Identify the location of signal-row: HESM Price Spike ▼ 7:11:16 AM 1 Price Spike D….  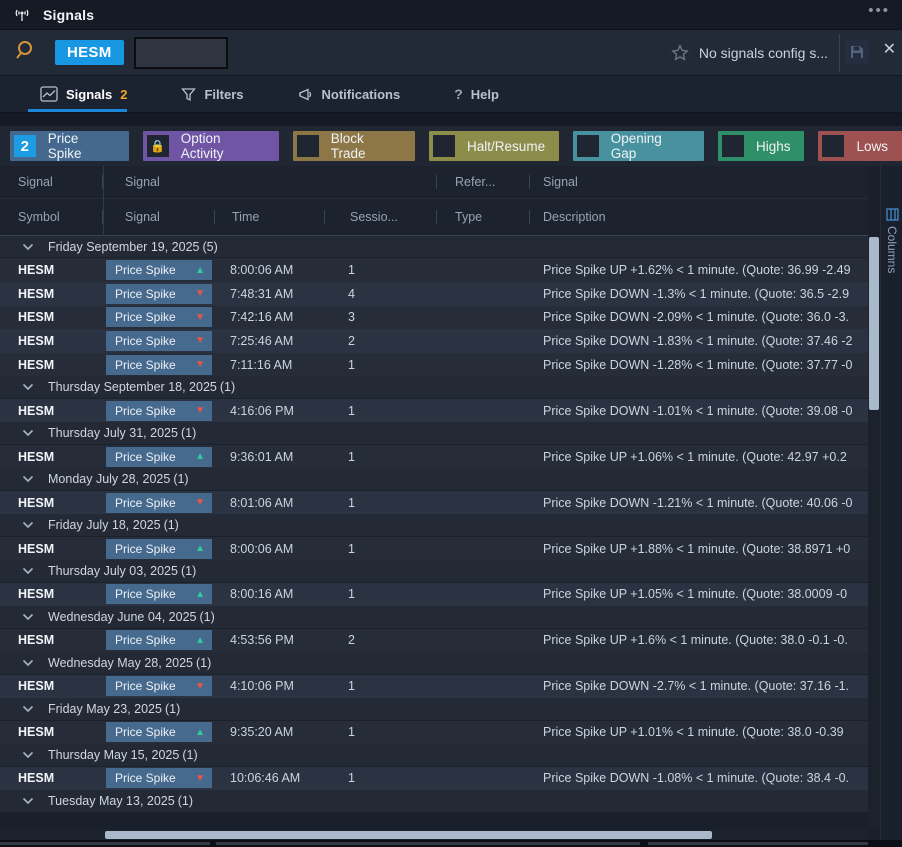
(434, 364).